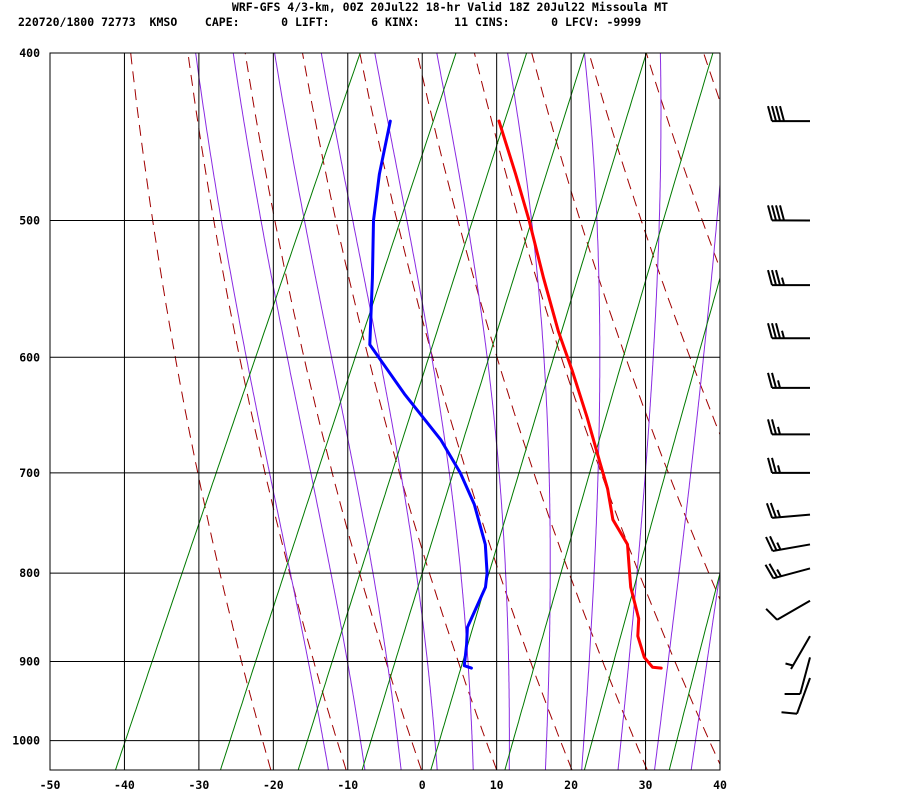  I want to click on x-tick-label: -20, so click(273, 785).